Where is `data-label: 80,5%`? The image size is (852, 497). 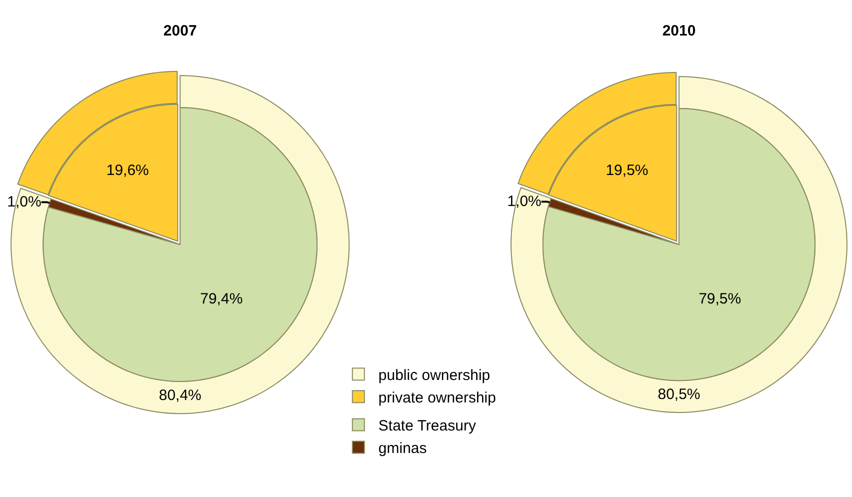 data-label: 80,5% is located at coordinates (679, 395).